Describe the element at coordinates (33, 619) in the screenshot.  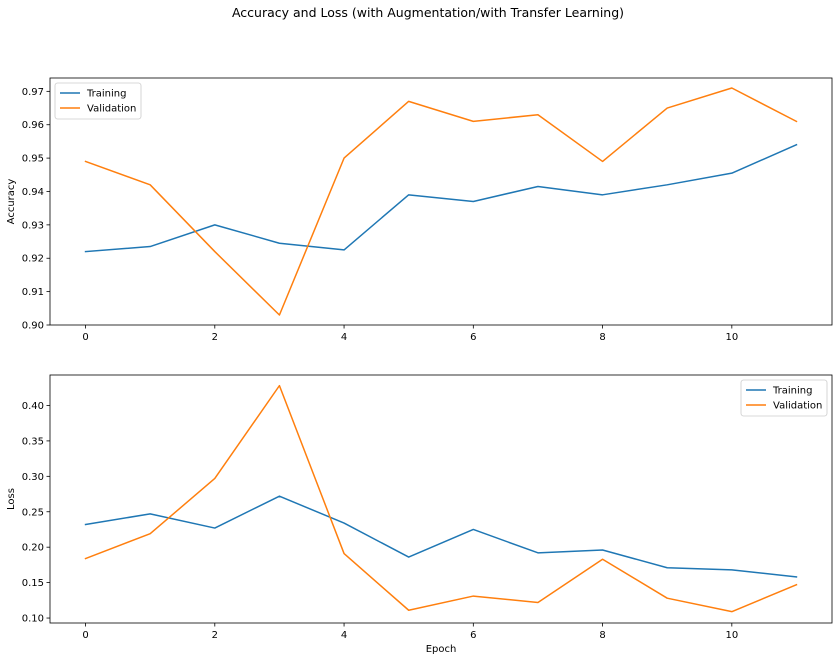
I see `y-tick-label: 0.10` at that location.